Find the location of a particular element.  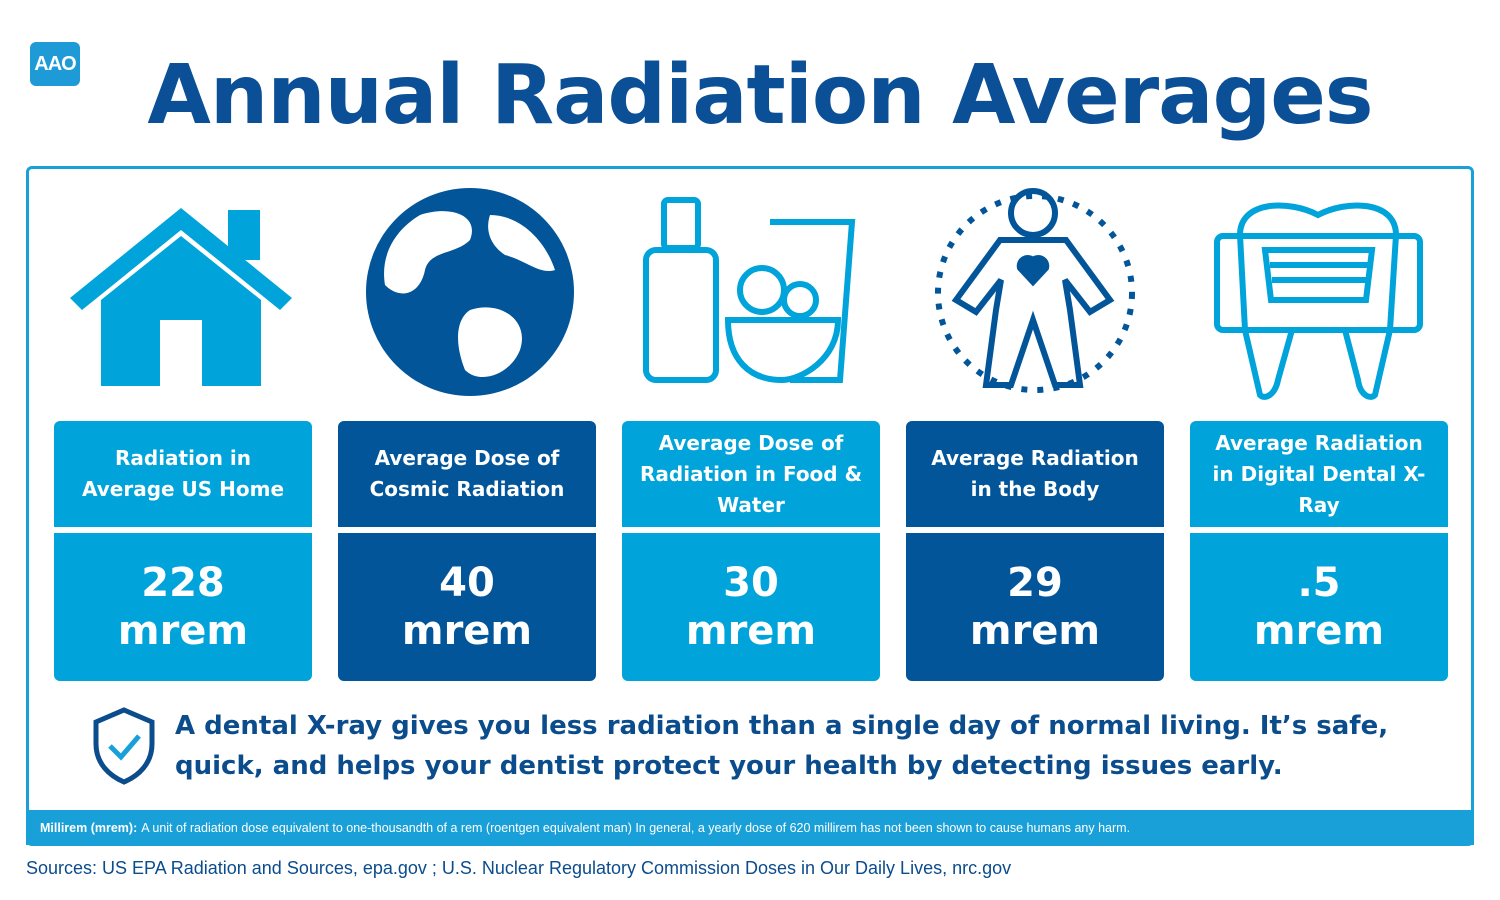

card-value: .5 is located at coordinates (1319, 583).